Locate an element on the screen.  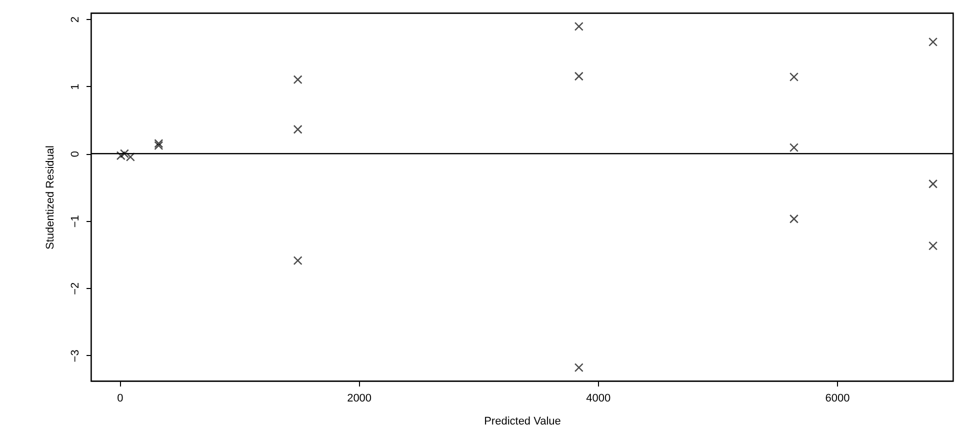
x-tick-label: 2000 is located at coordinates (359, 398).